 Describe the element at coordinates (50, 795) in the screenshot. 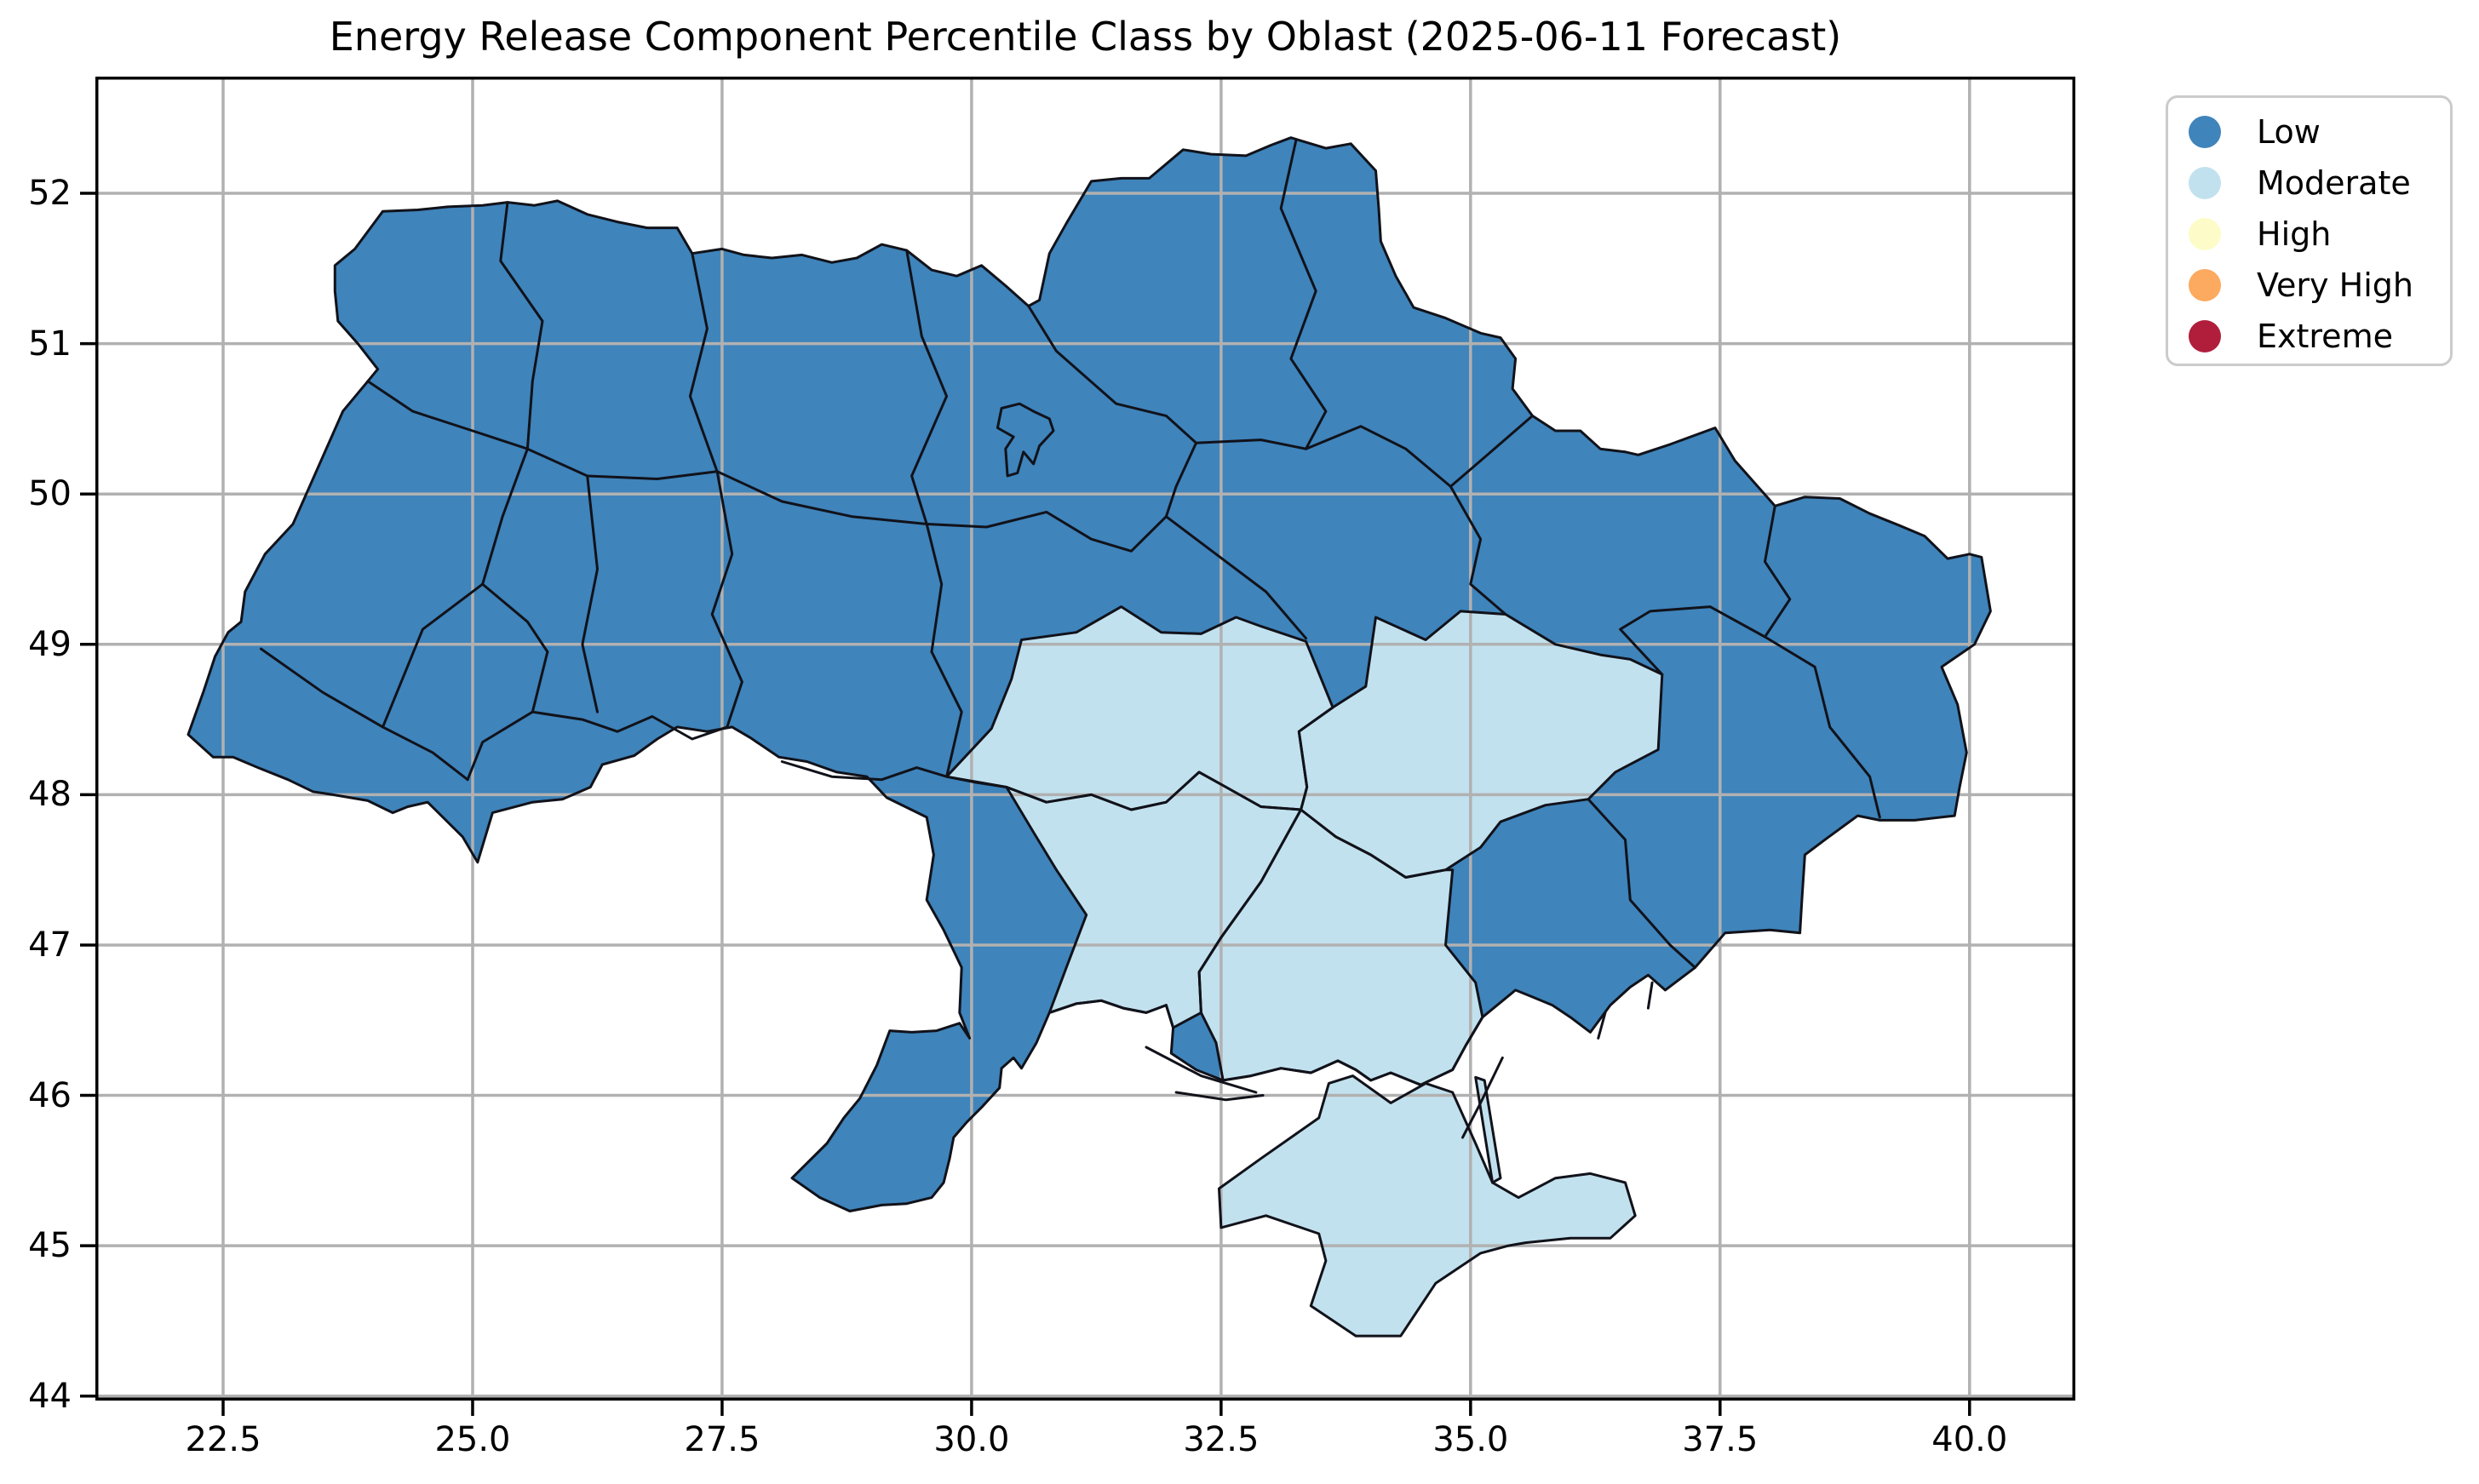

I see `y-tick-label-48: 48` at that location.